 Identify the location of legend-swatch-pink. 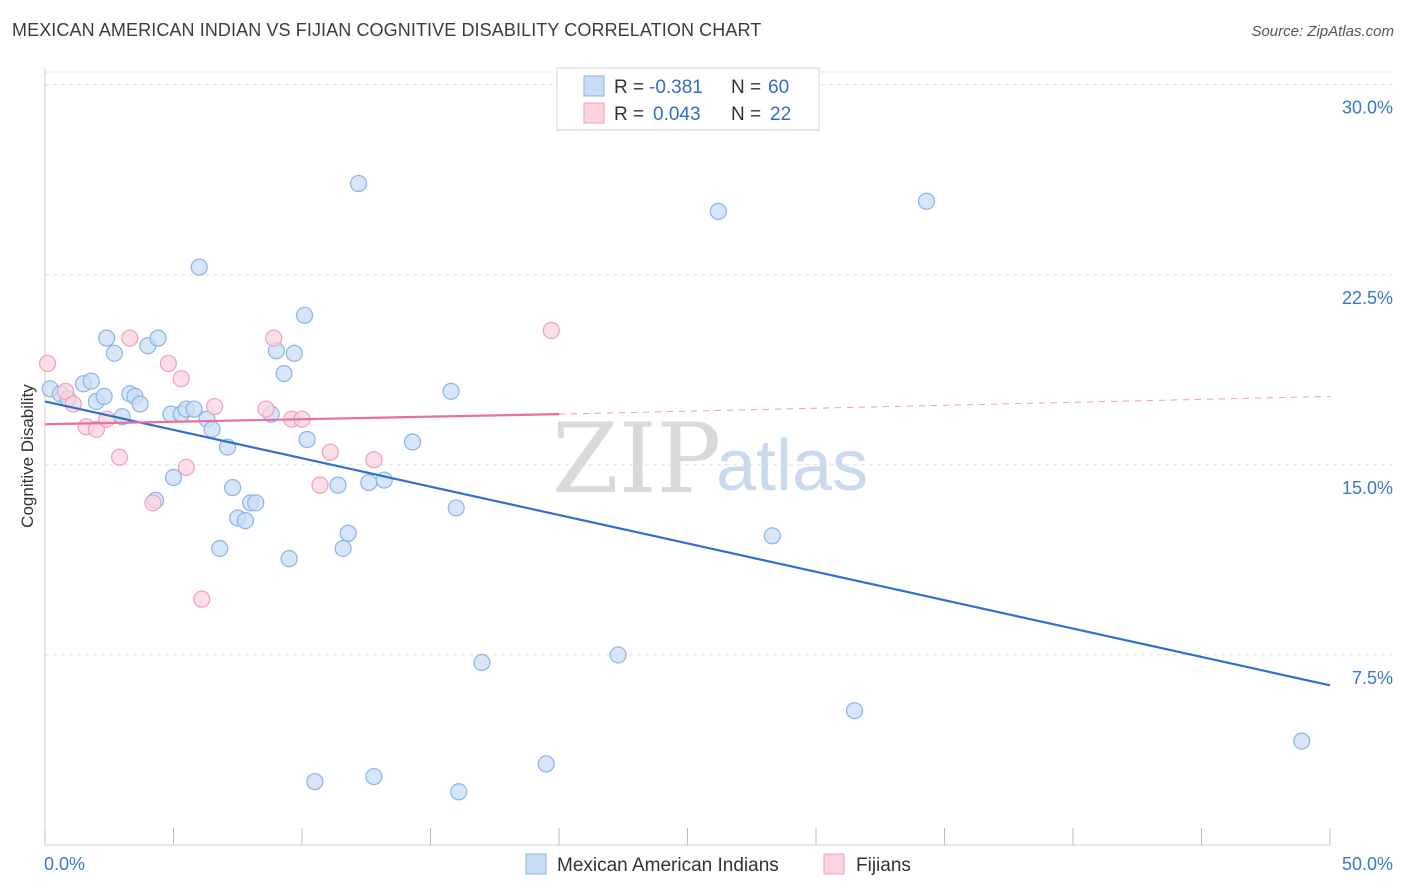
(594, 113).